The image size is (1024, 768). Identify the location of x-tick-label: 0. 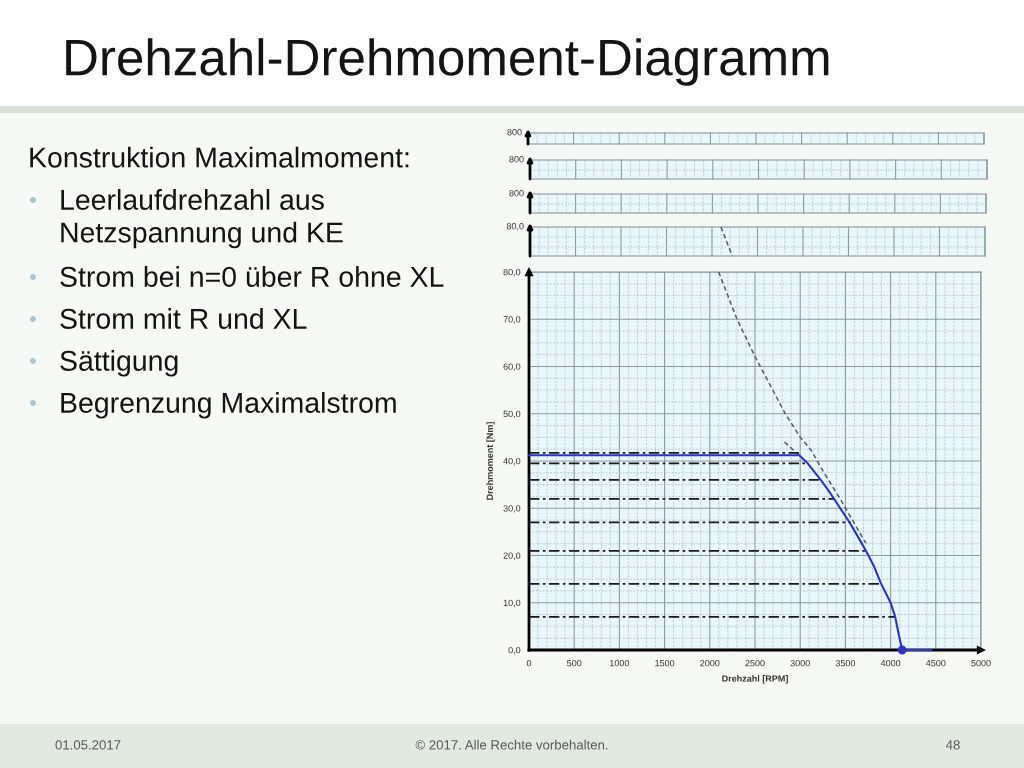
(529, 663).